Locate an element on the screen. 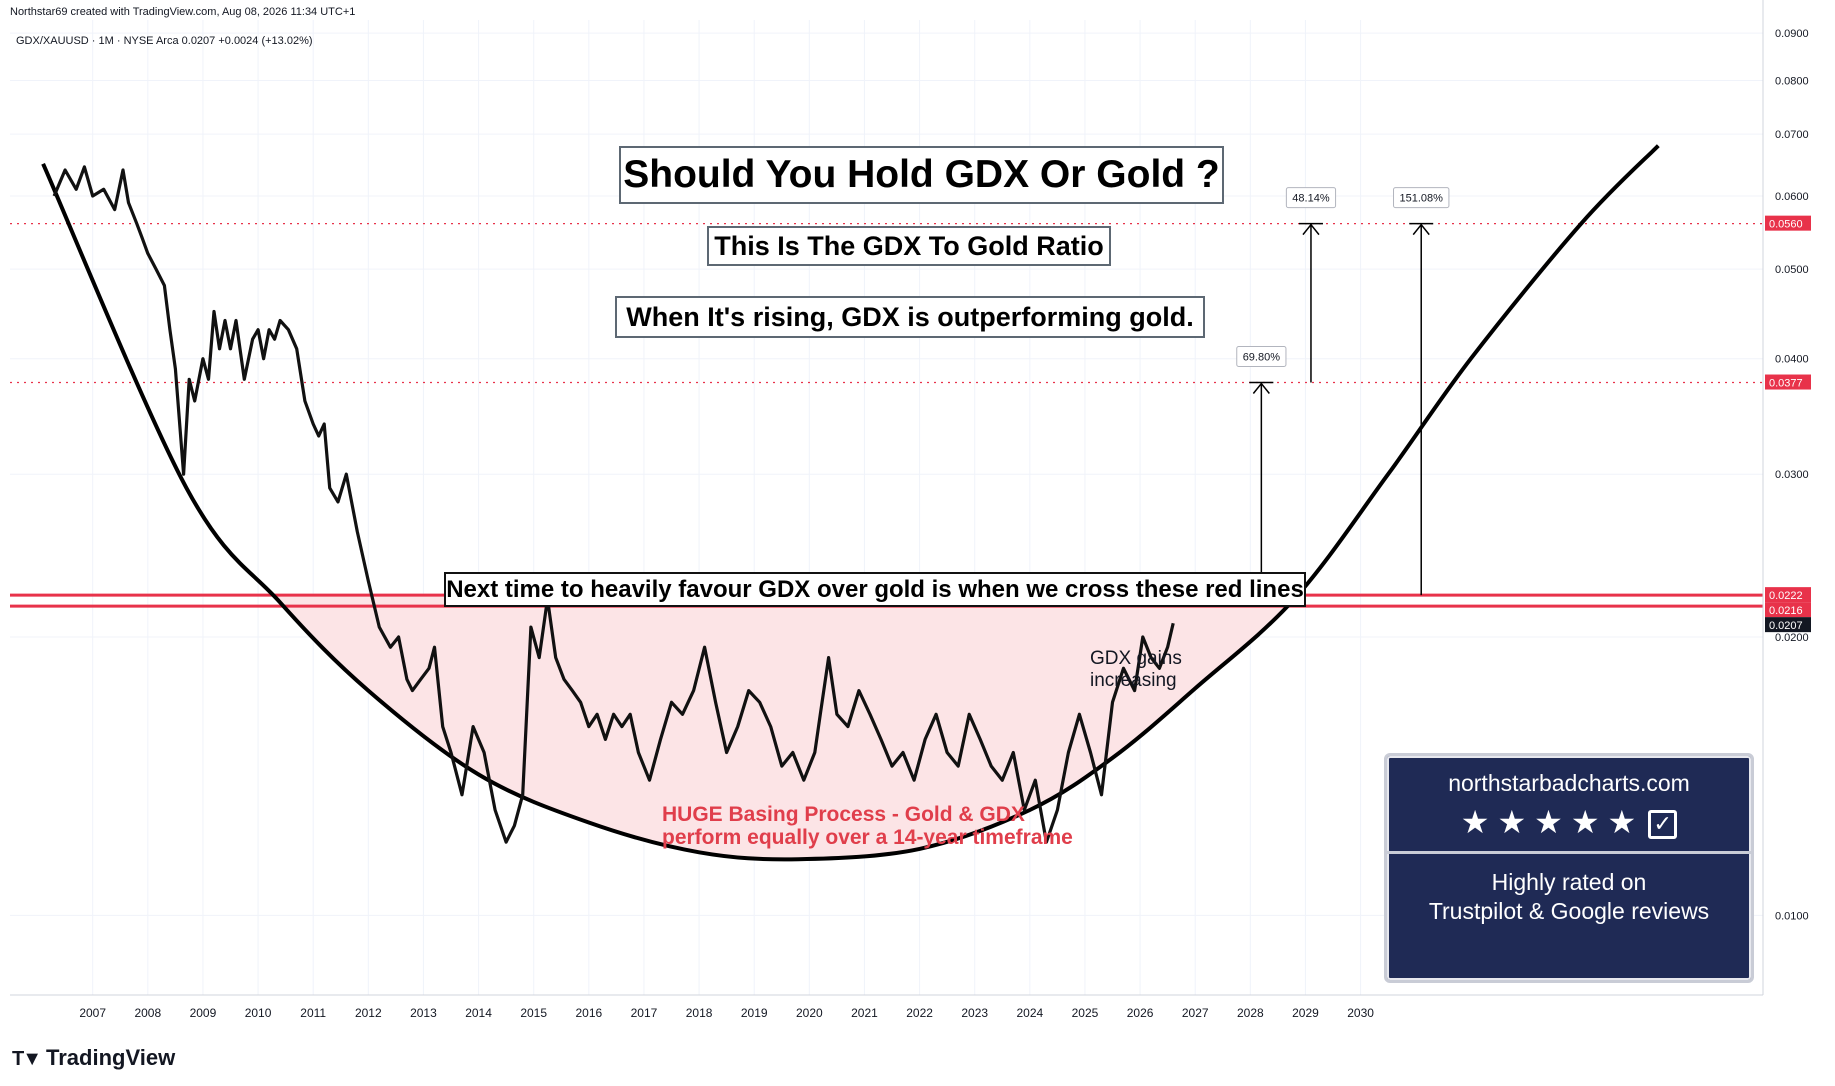  subtitle-ratio: This Is The GDX To Gold Ratio is located at coordinates (909, 246).